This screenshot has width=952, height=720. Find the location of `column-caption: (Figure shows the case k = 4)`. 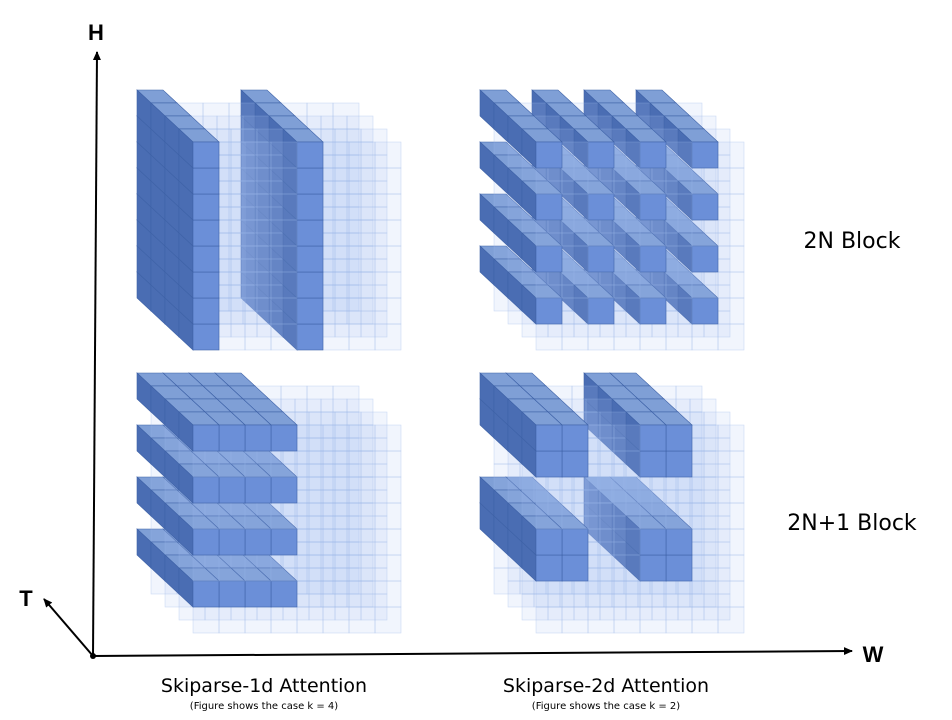

column-caption: (Figure shows the case k = 4) is located at coordinates (264, 706).